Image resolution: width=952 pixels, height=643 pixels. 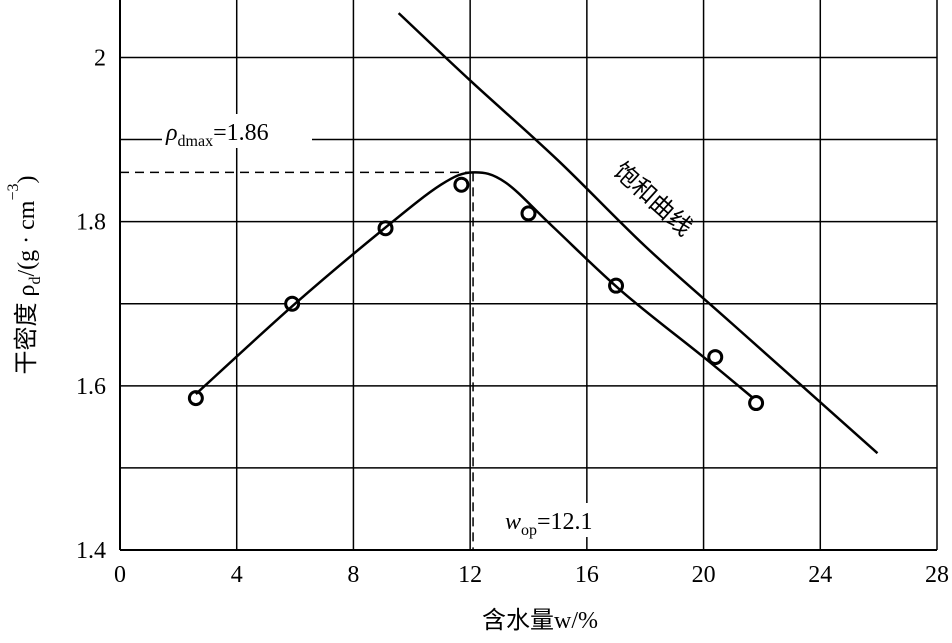 I want to click on y-tick-label: 1.4, so click(x=91, y=551).